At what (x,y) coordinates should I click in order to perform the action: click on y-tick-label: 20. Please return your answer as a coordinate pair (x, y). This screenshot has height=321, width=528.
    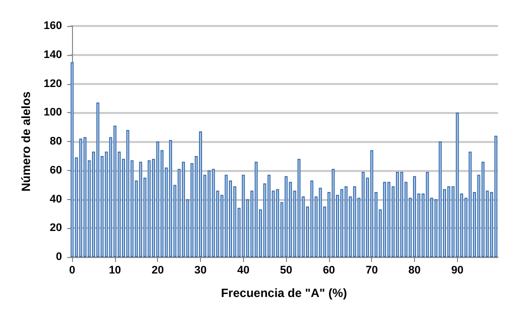
    Looking at the image, I should click on (56, 228).